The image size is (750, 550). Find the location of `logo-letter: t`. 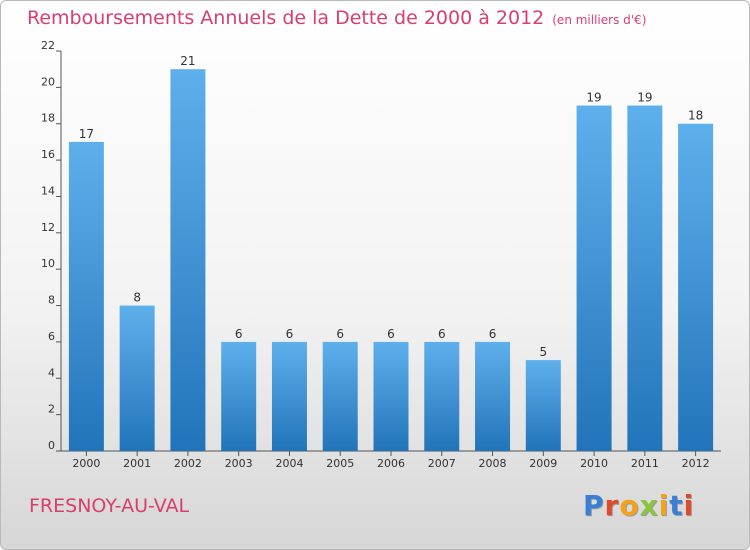

logo-letter: t is located at coordinates (676, 505).